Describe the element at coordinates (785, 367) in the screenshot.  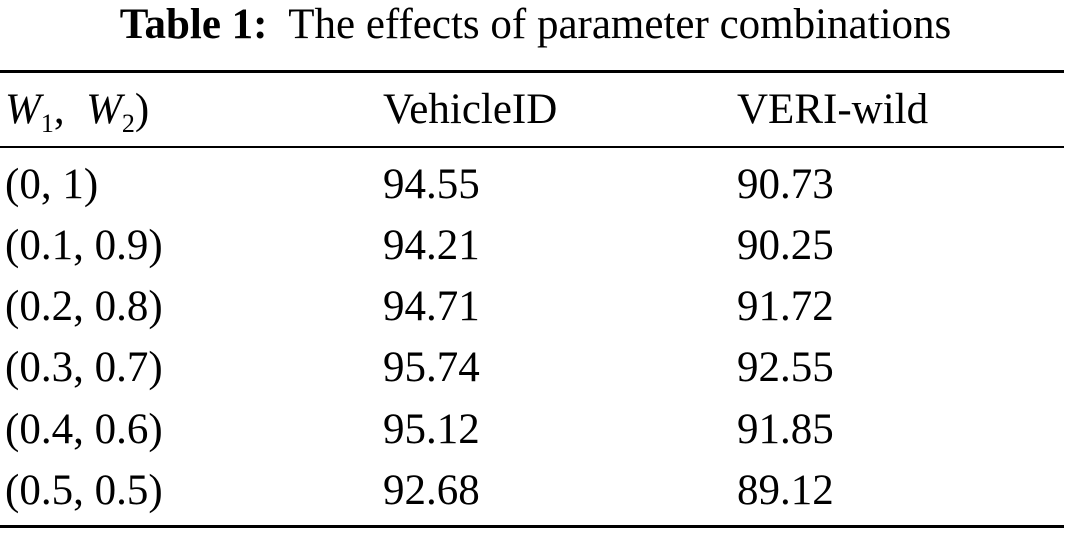
I see `cell-veriwild: 92.55` at that location.